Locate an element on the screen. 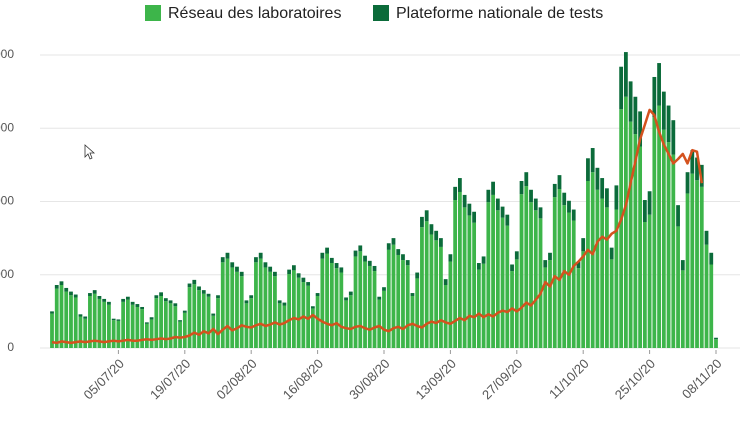  legend-swatch is located at coordinates (153, 13).